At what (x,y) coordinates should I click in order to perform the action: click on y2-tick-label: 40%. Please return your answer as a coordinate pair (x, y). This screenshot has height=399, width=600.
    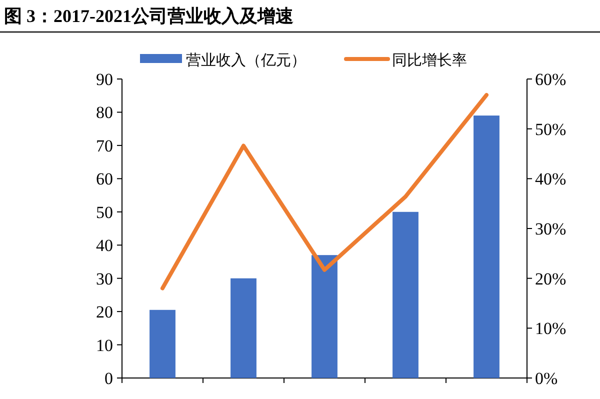
    Looking at the image, I should click on (550, 179).